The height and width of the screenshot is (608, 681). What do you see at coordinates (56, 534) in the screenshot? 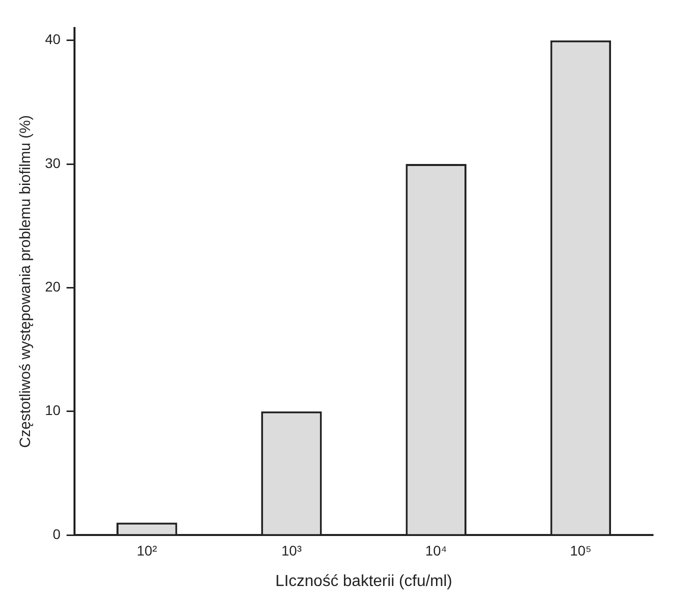
I see `y-tick-label: 0` at bounding box center [56, 534].